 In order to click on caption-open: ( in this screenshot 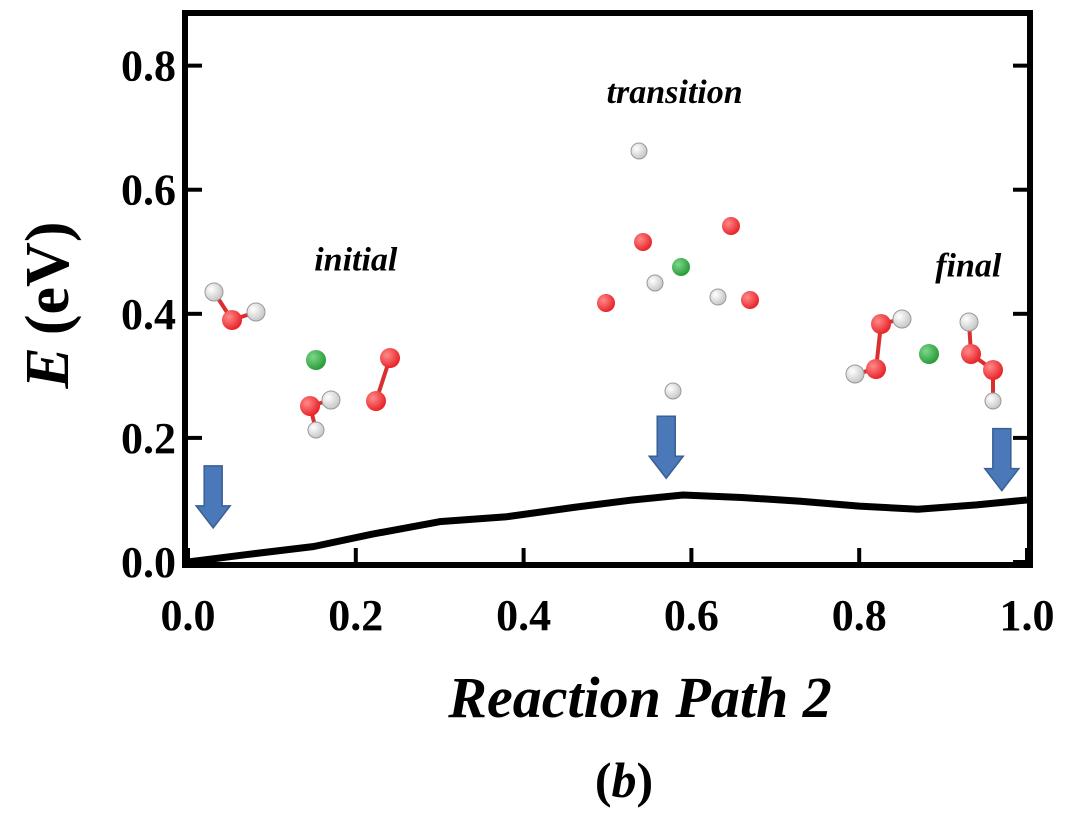, I will do `click(603, 780)`.